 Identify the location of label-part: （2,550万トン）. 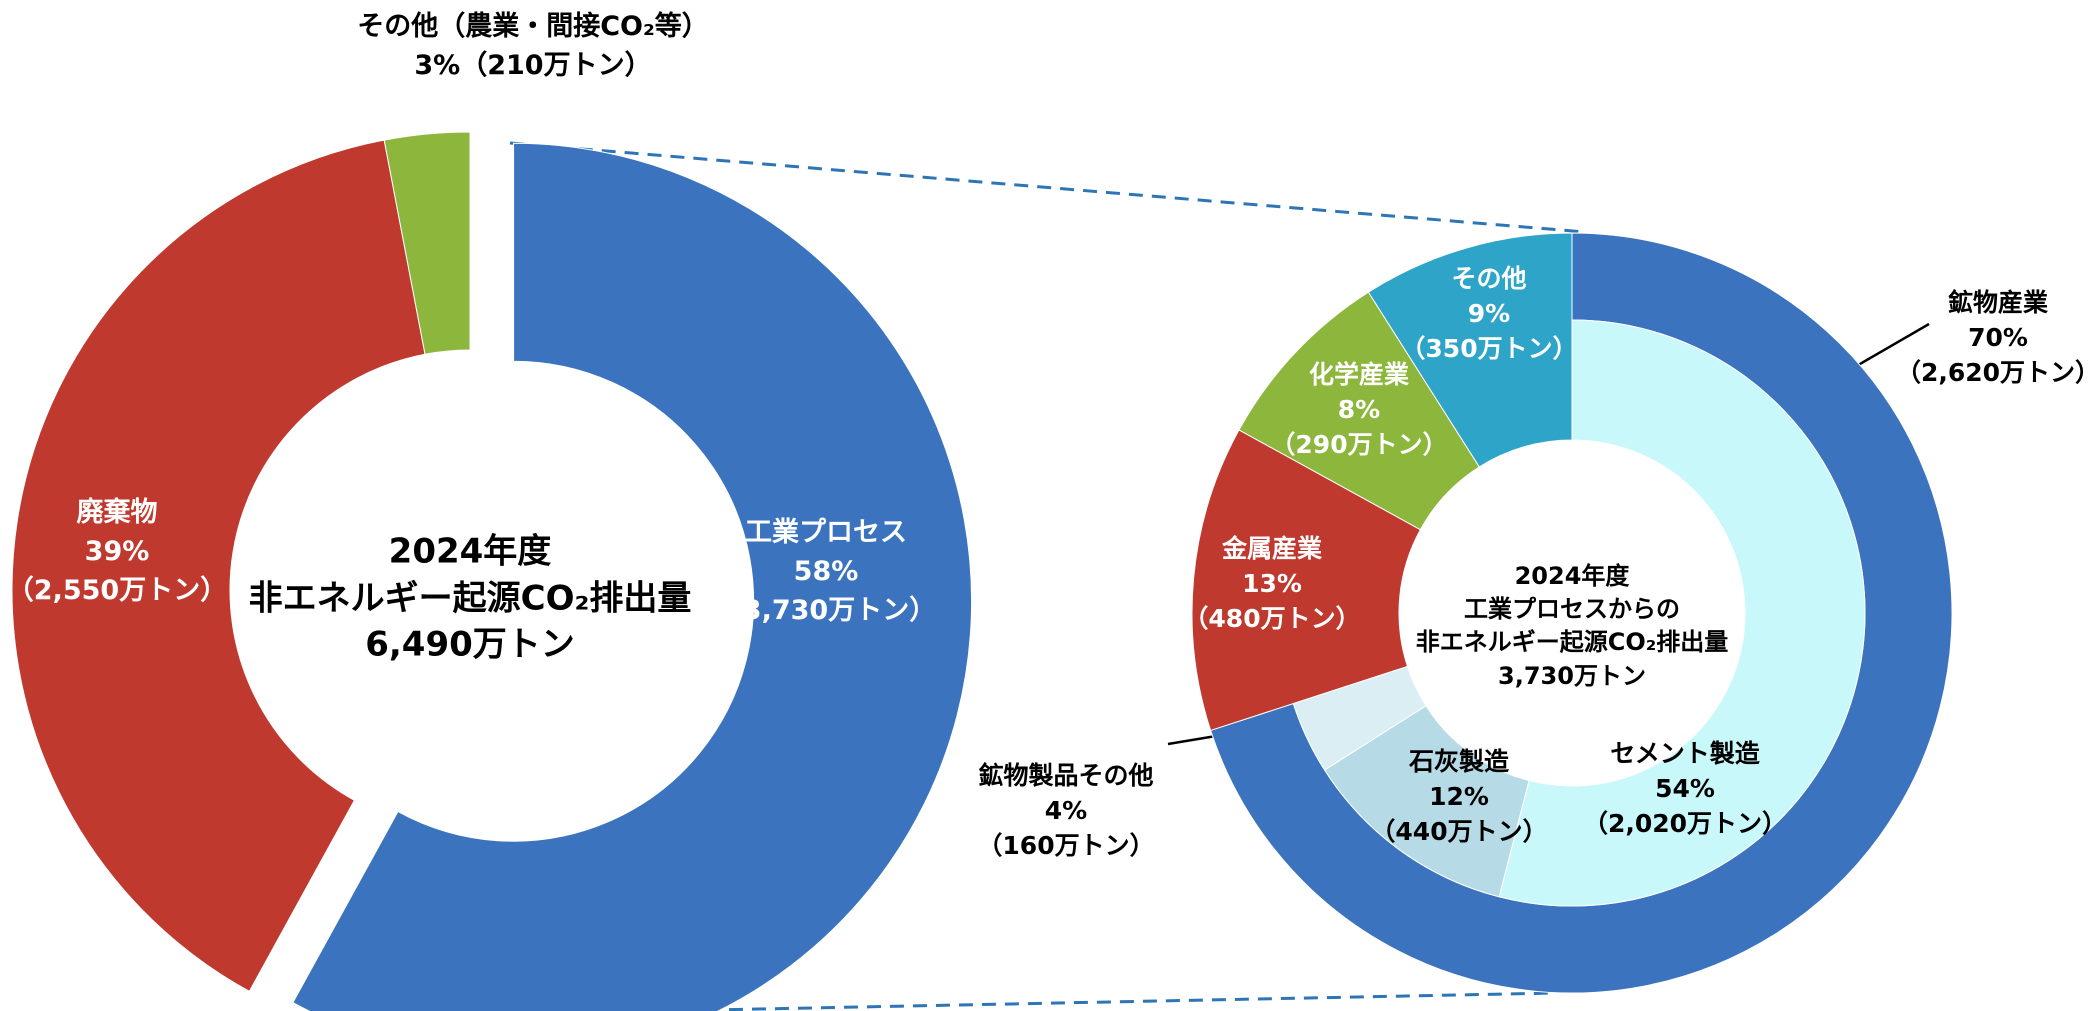
(117, 590).